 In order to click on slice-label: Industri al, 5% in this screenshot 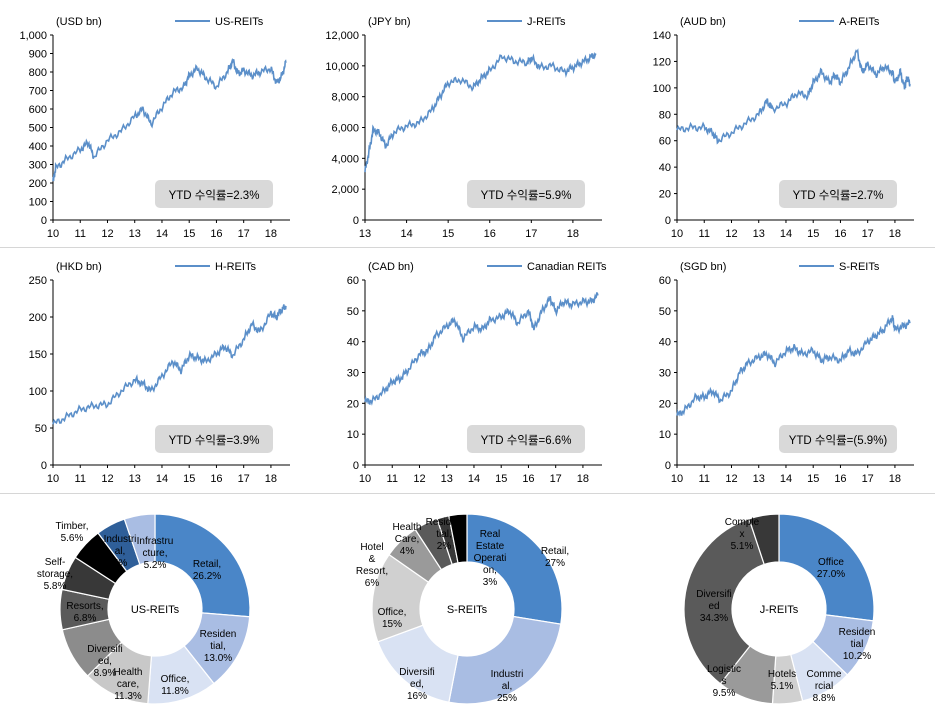, I will do `click(120, 551)`.